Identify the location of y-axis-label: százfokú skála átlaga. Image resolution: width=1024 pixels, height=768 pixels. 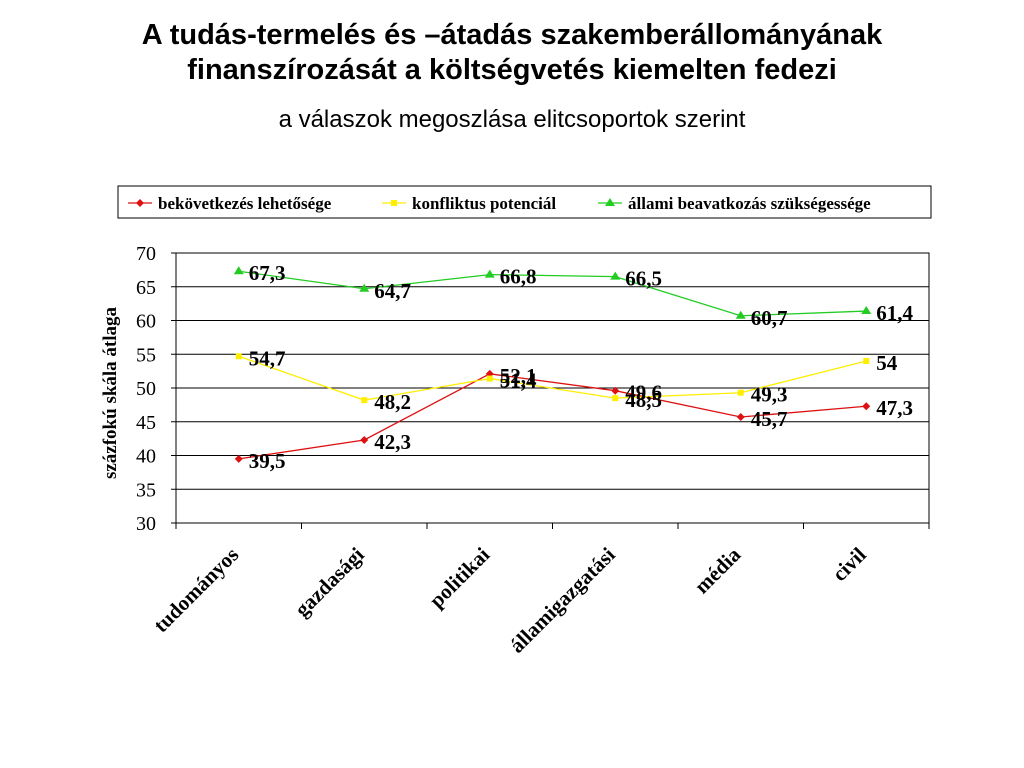
(110, 392).